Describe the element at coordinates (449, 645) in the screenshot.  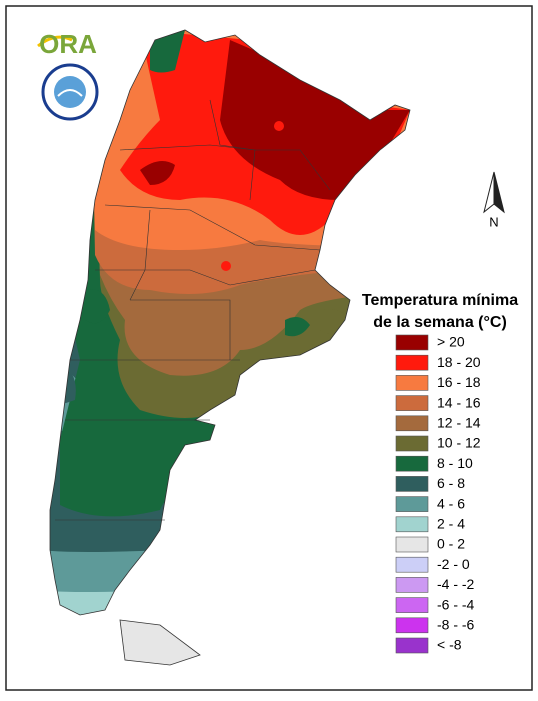
I see `legend-label: < -8` at that location.